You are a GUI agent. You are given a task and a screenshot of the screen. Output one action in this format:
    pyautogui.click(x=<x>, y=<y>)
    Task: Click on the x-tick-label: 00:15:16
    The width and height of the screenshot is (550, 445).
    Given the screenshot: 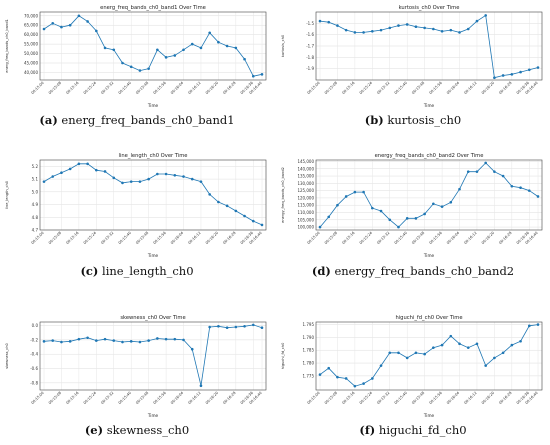 What is the action you would take?
    pyautogui.click(x=72, y=237)
    